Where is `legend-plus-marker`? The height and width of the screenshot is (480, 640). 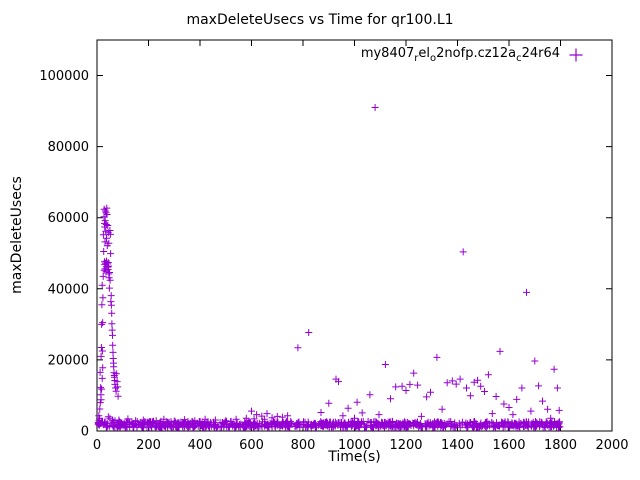
legend-plus-marker is located at coordinates (576, 55).